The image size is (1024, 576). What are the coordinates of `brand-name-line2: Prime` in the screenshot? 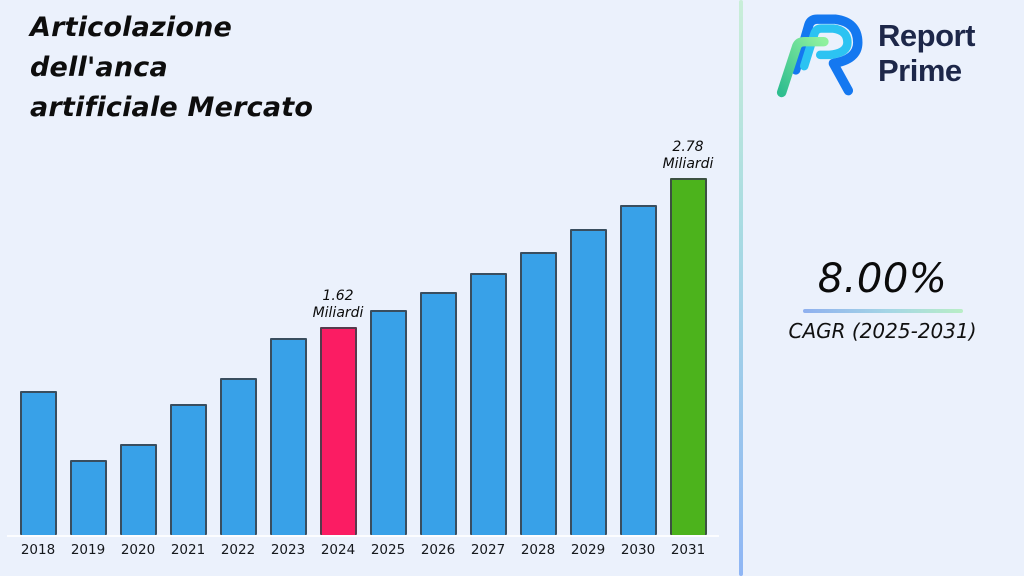 It's located at (920, 70).